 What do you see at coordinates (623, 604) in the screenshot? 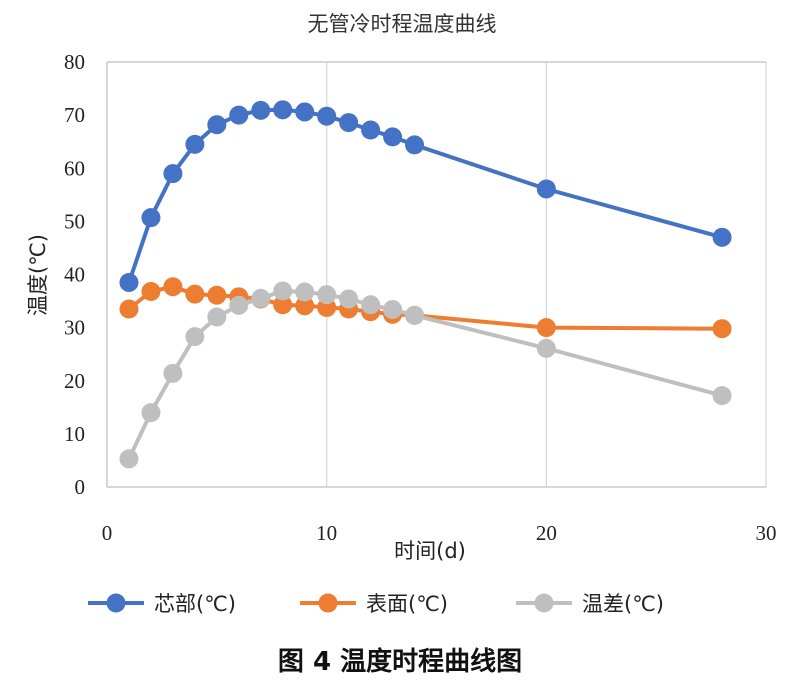
I see `legend-label: 温差(℃)` at bounding box center [623, 604].